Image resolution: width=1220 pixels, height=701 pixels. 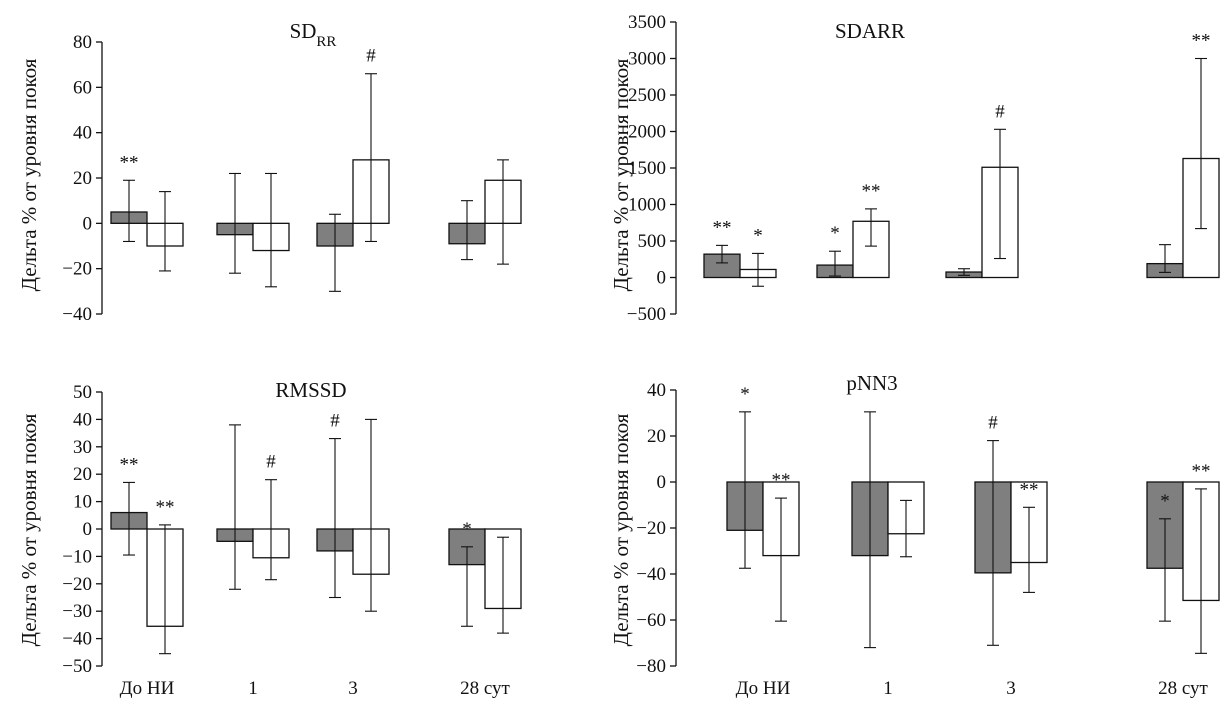 What do you see at coordinates (647, 22) in the screenshot?
I see `y-tick-label: 3500` at bounding box center [647, 22].